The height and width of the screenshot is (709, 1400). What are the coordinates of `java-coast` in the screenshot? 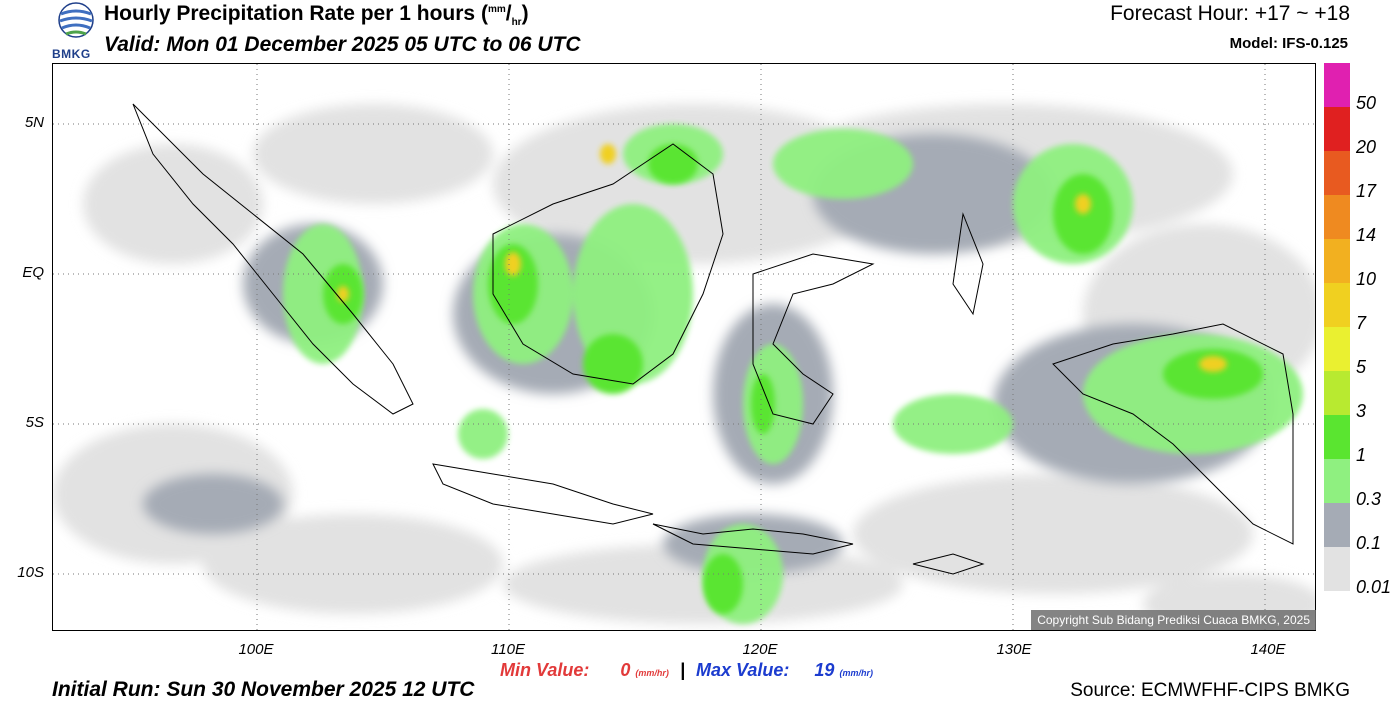 It's located at (543, 494).